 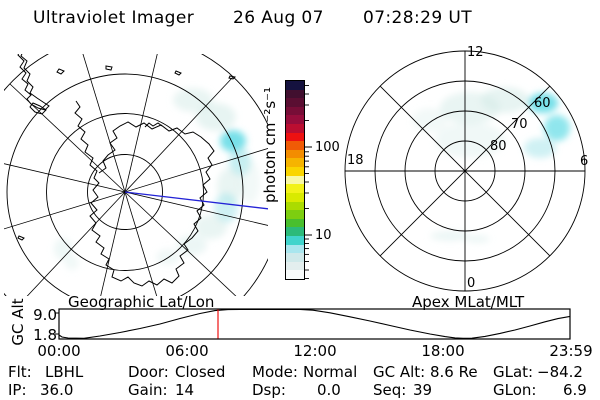 I want to click on antarctica-coast, so click(x=144, y=193).